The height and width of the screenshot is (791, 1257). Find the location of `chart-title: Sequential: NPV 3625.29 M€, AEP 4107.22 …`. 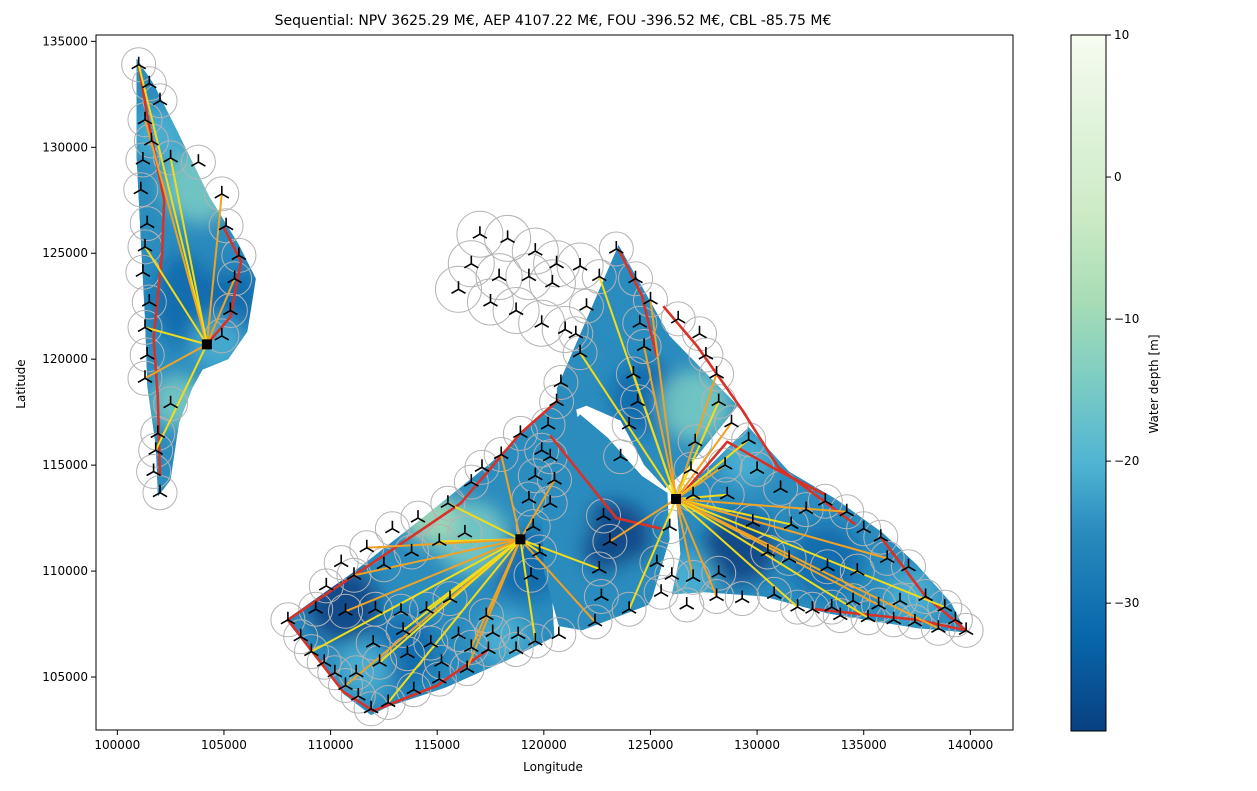

chart-title: Sequential: NPV 3625.29 M€, AEP 4107.22 … is located at coordinates (553, 21).